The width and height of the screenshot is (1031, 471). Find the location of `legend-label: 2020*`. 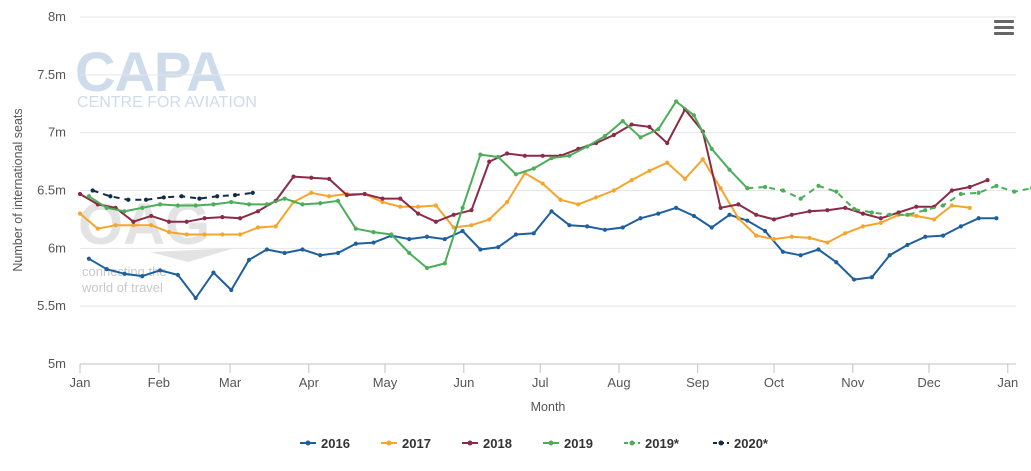

legend-label: 2020* is located at coordinates (751, 443).